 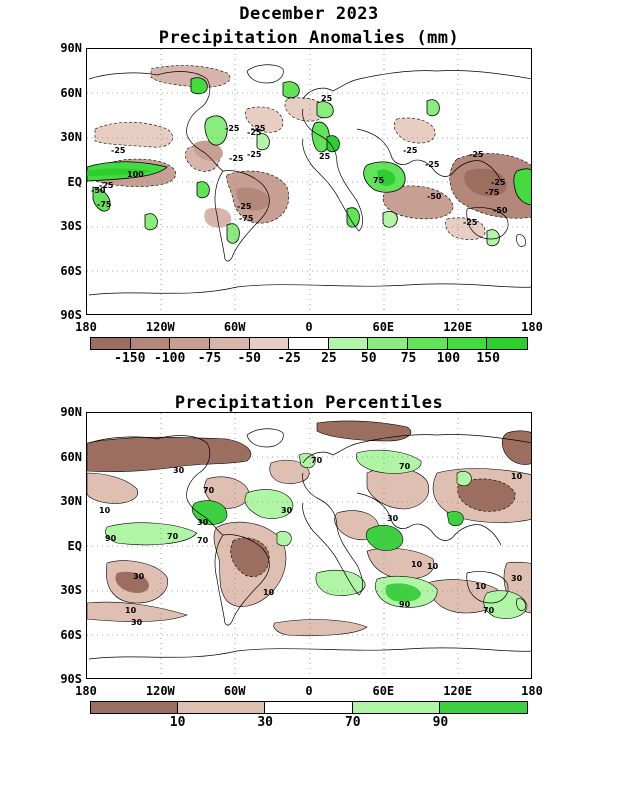 I want to click on colorbar-label: 90, so click(x=440, y=722).